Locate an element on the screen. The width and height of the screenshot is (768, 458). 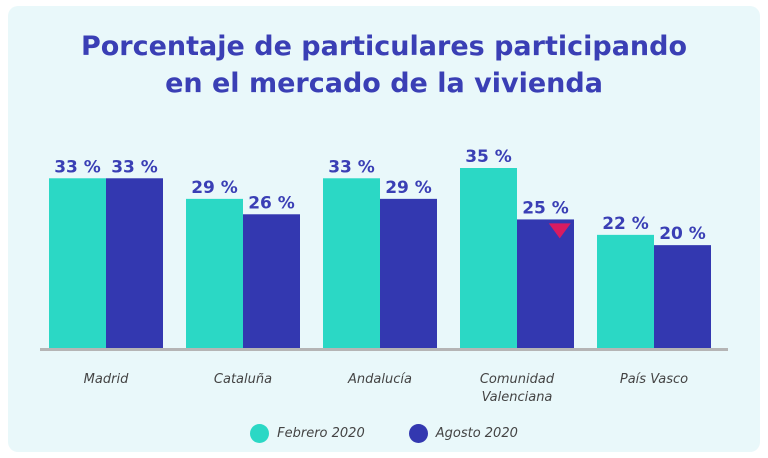
value-label-agosto-4: 20 % is located at coordinates (682, 234).